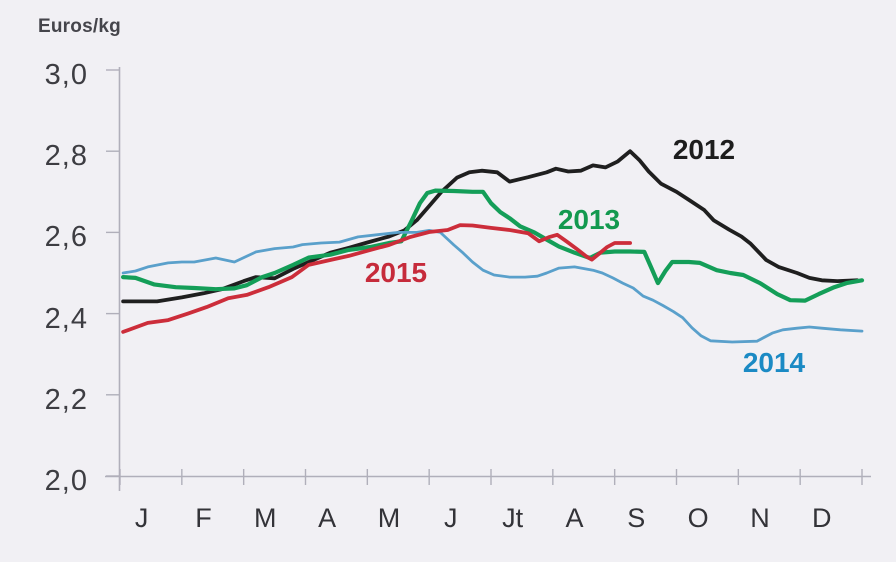  I want to click on x-tick-label-month: D, so click(822, 518).